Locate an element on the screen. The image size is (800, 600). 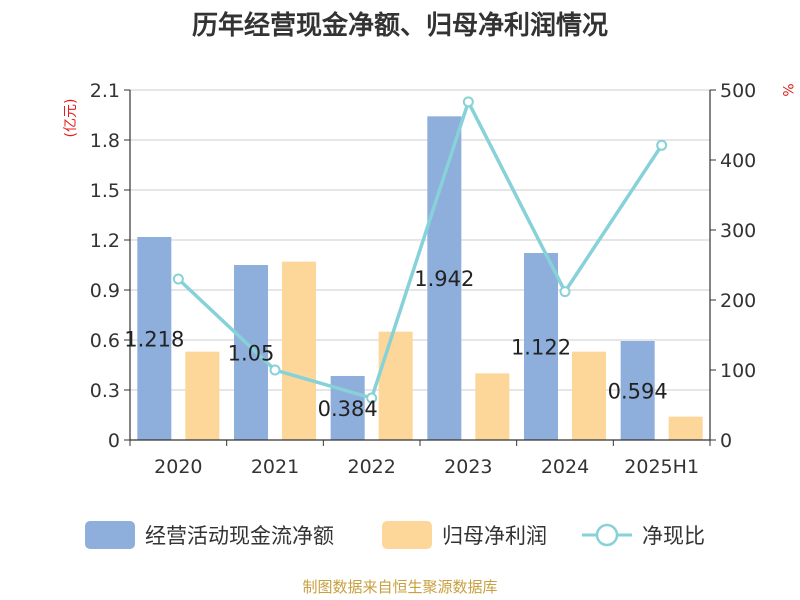
cashflow-label-2025H1: 0.594 is located at coordinates (638, 392).